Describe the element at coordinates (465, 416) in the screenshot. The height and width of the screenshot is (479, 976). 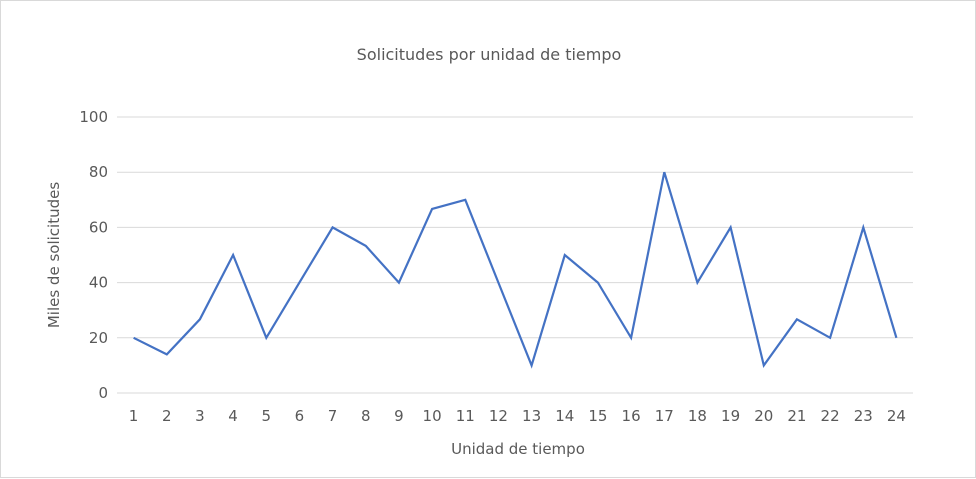
I see `x-tick-label: 11` at that location.